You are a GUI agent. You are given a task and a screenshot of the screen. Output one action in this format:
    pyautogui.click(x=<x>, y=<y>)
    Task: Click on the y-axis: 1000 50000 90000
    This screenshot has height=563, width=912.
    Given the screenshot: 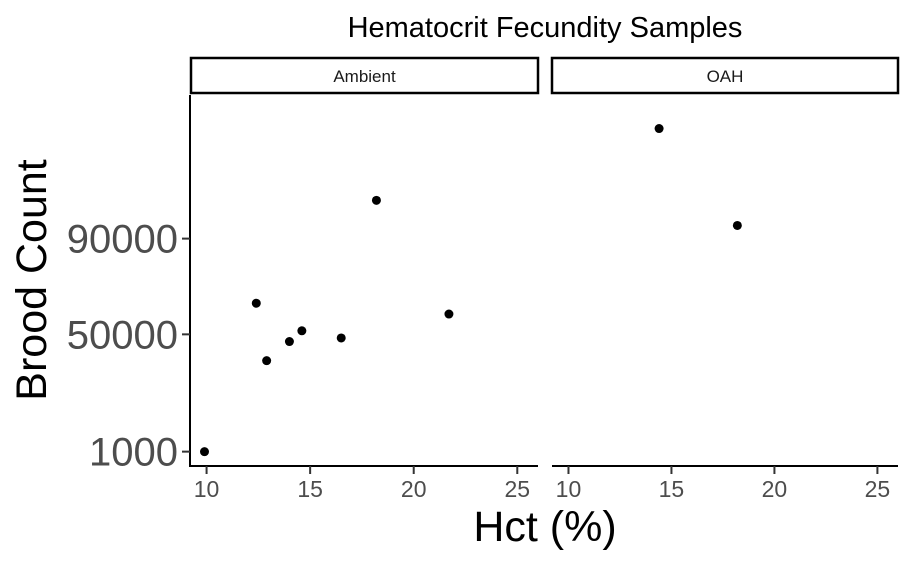 What is the action you would take?
    pyautogui.click(x=128, y=346)
    